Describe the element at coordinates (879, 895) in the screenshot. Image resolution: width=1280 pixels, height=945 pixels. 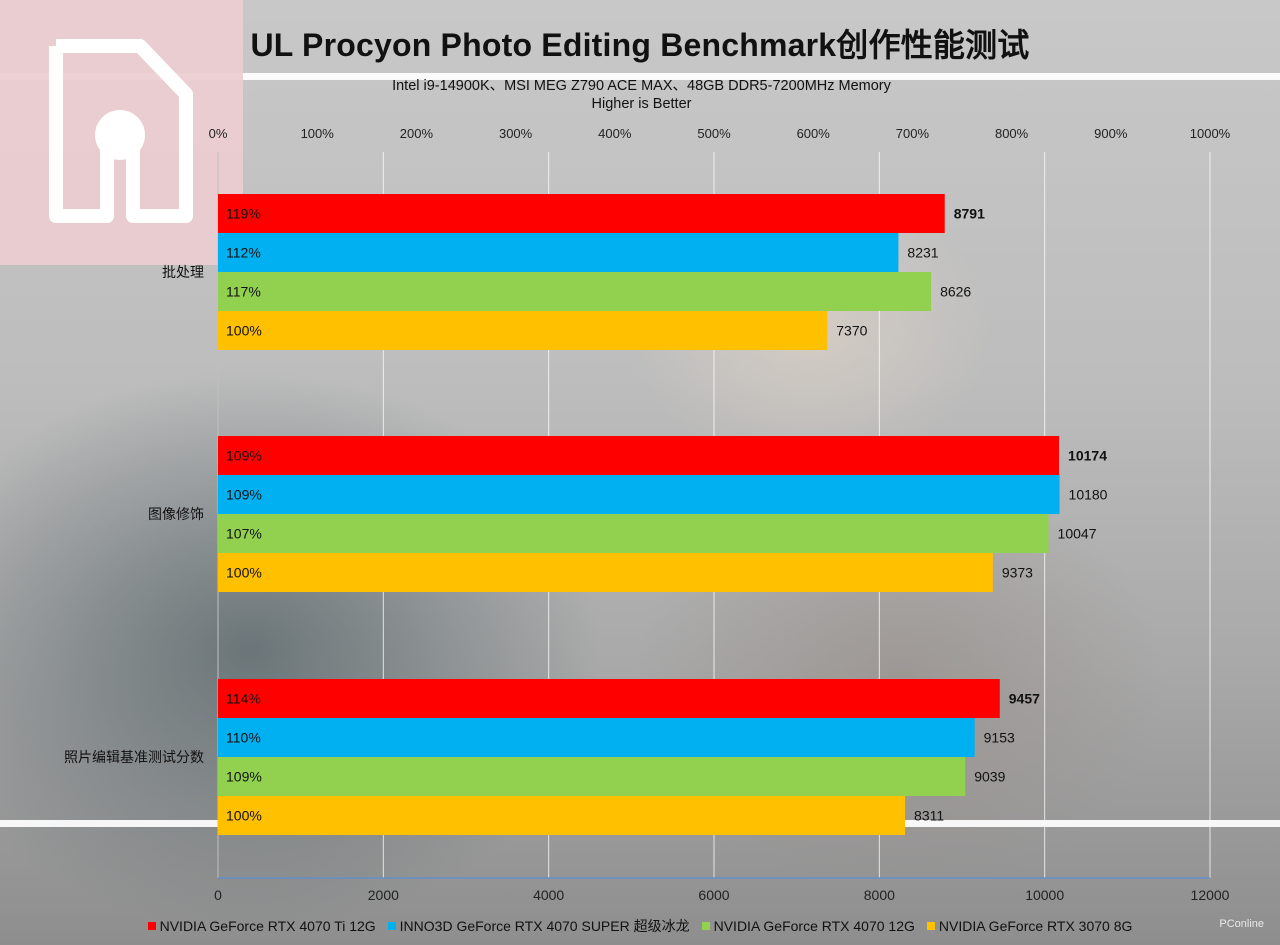
I see `x-tick-label: 8000` at that location.